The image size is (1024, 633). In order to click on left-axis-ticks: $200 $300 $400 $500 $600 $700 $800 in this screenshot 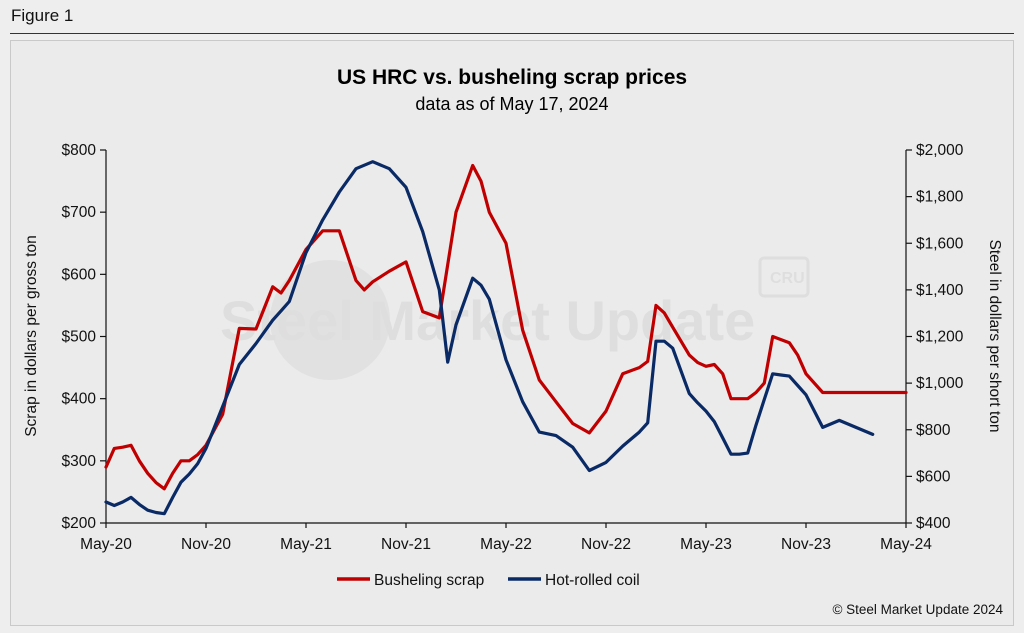, I will do `click(84, 337)`.